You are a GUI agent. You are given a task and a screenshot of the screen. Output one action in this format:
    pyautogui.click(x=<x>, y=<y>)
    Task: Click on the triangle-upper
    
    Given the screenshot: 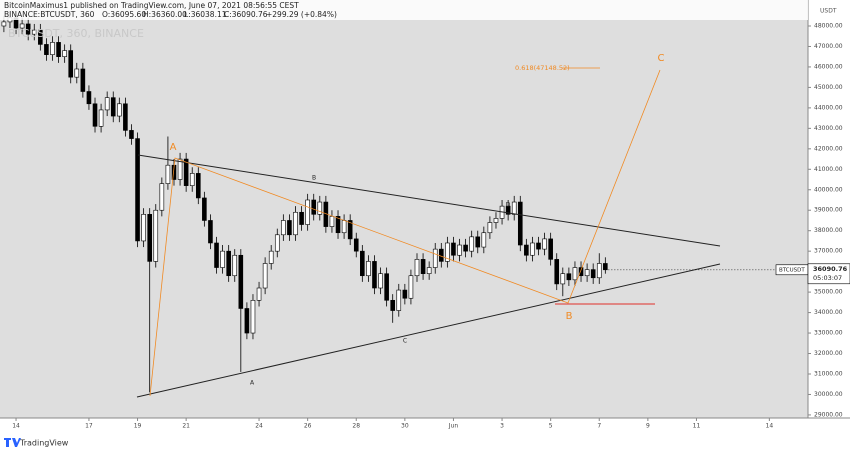 What is the action you would take?
    pyautogui.click(x=429, y=200)
    